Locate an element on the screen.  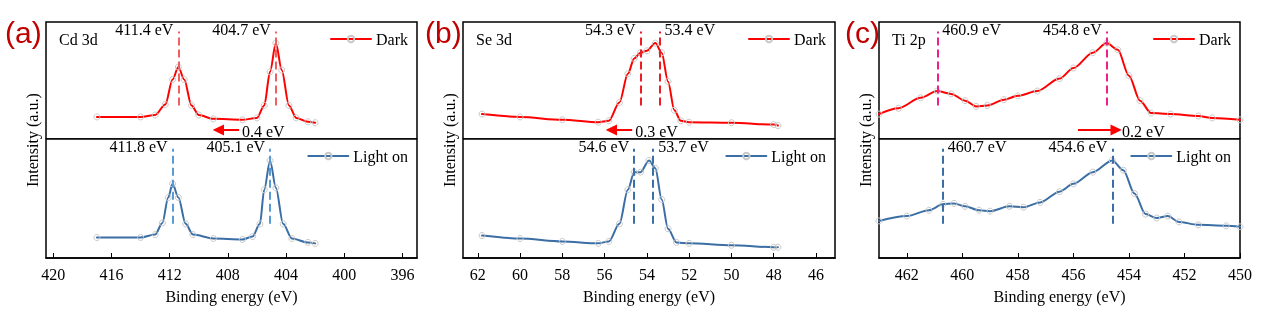
x-tick-label: 408 is located at coordinates (227, 274).